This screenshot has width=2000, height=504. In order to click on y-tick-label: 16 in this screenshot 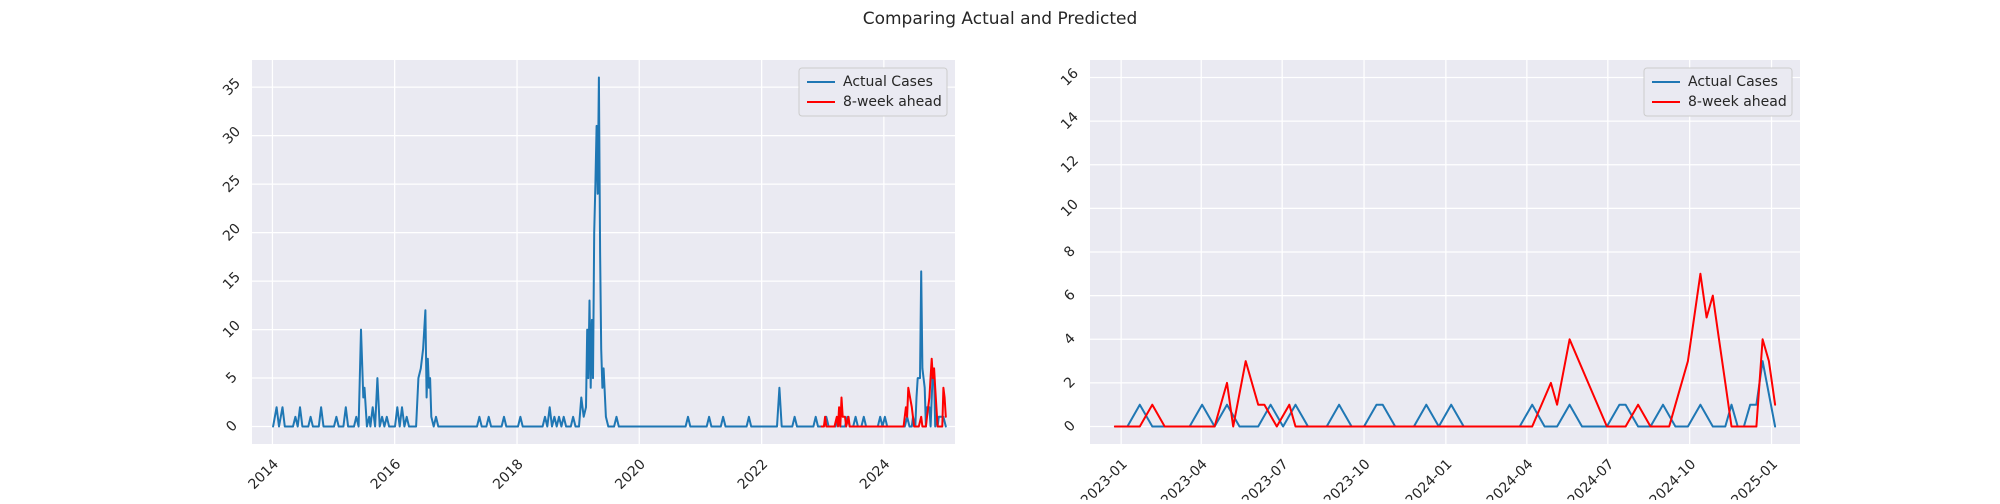, I will do `click(1070, 77)`.